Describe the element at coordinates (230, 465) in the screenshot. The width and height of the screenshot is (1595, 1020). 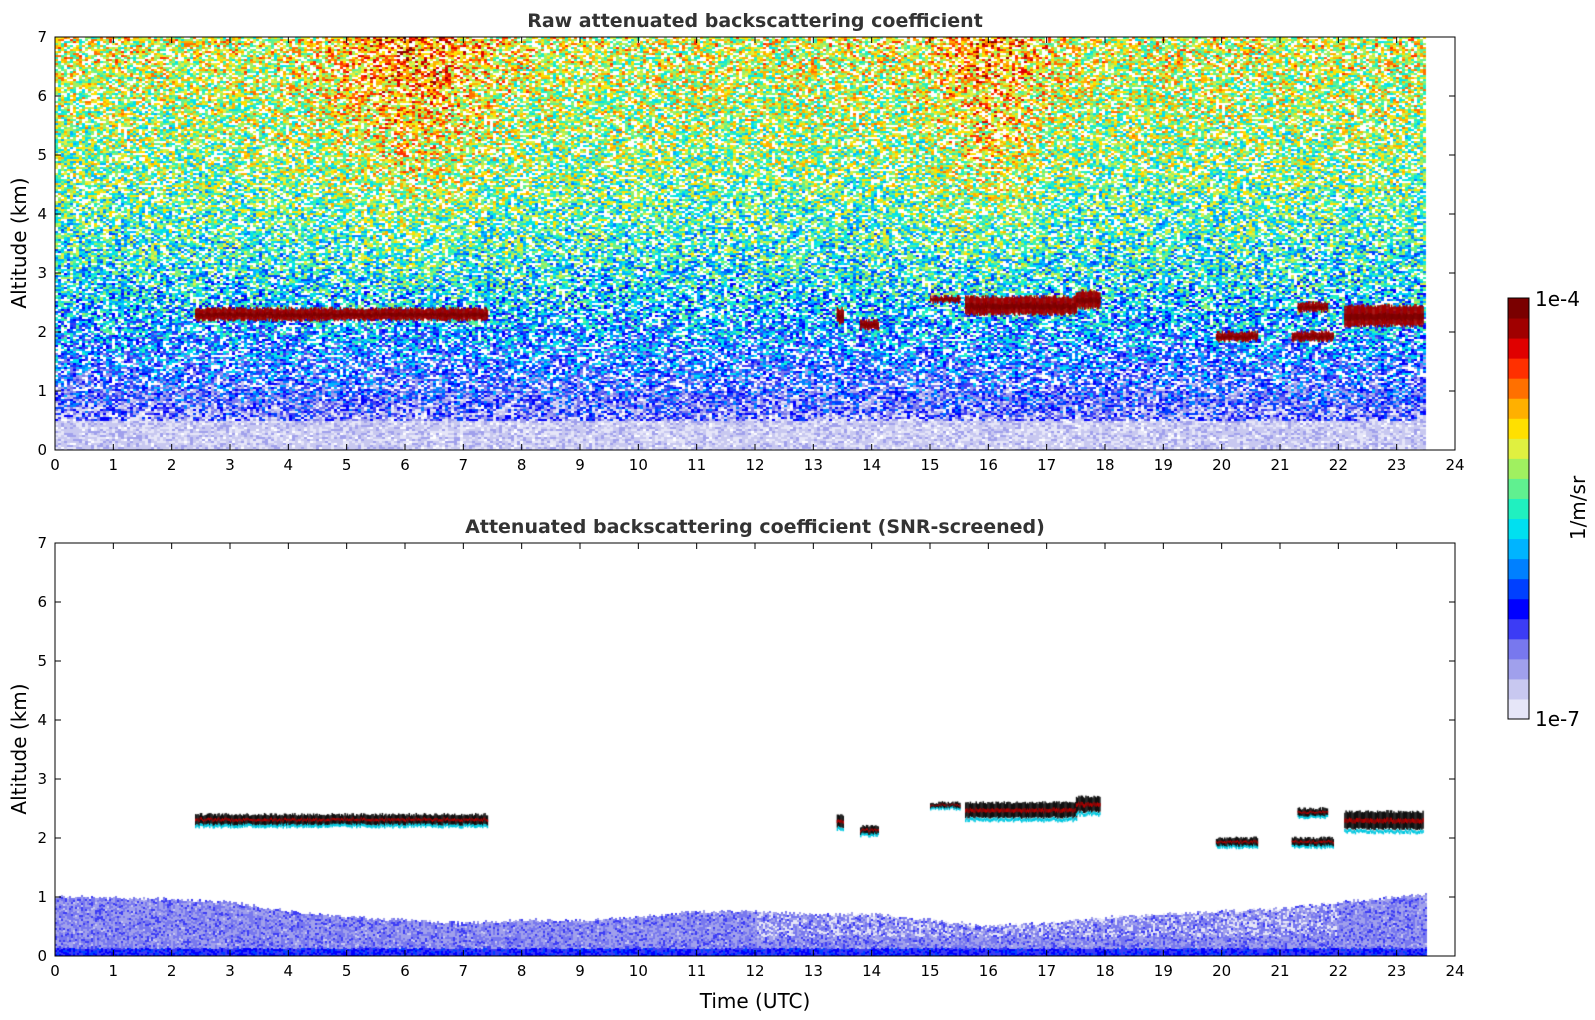
I see `x-tick-label: 3` at that location.